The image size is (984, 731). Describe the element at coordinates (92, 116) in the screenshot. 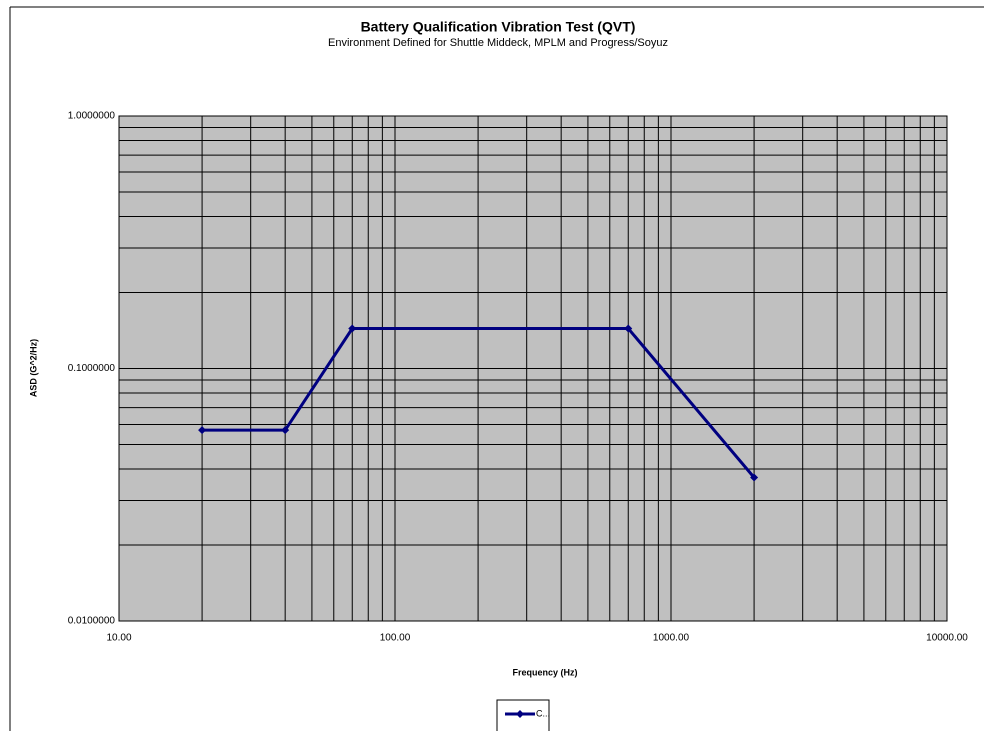

I see `y-tick-label: 1.0000000` at that location.